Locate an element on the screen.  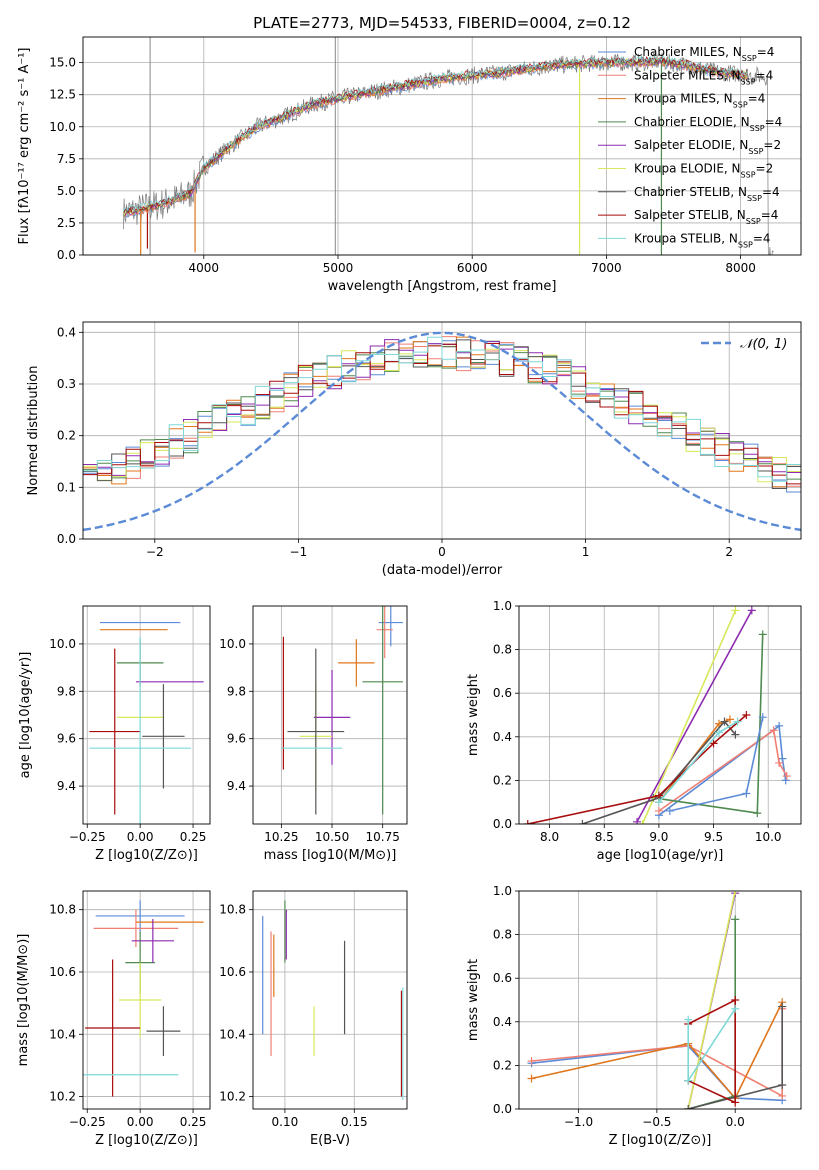
tick-label-x: 0.15 is located at coordinates (354, 1122).